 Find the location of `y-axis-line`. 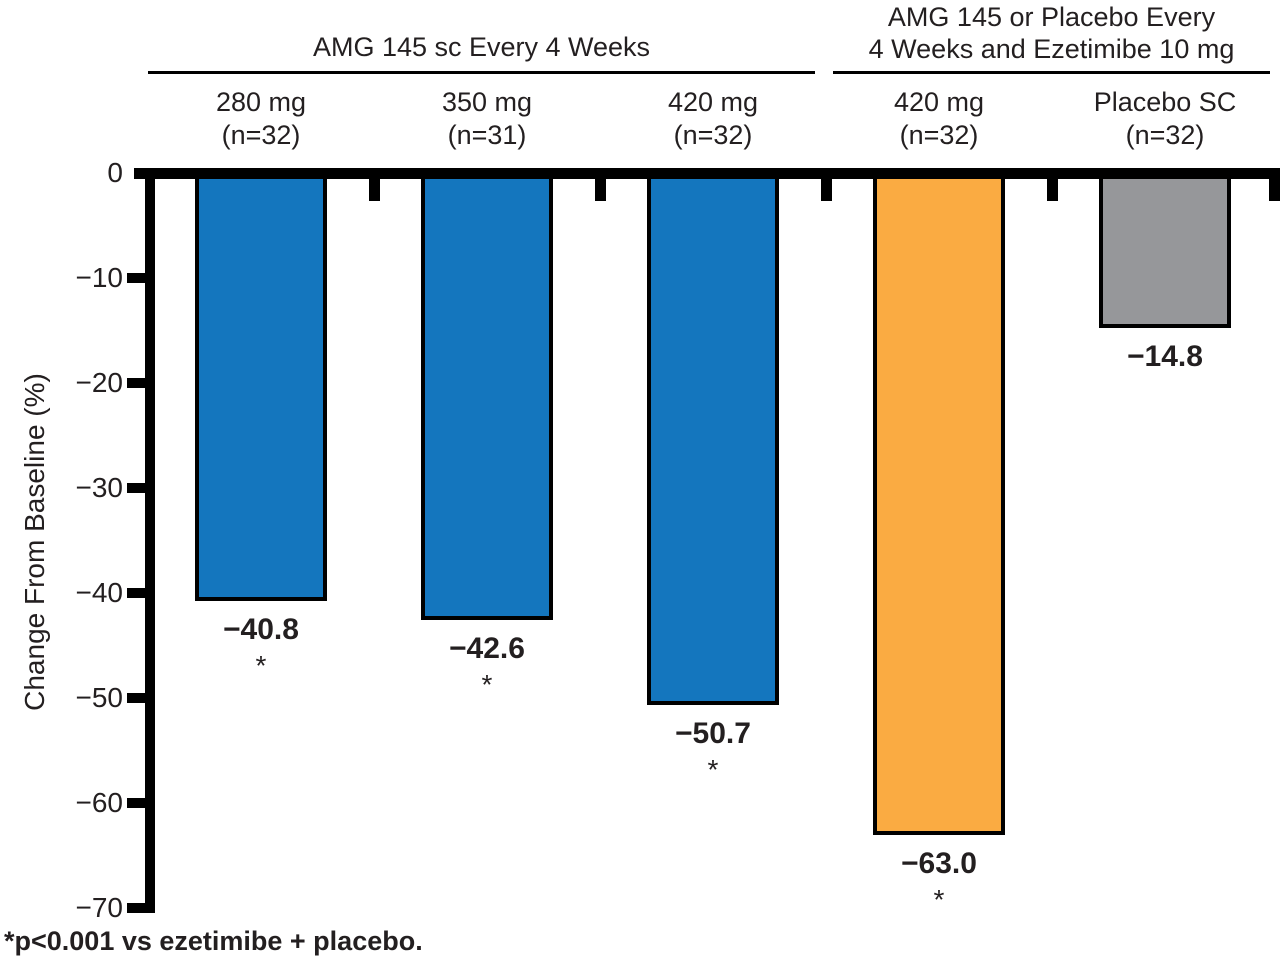

y-axis-line is located at coordinates (150, 540).